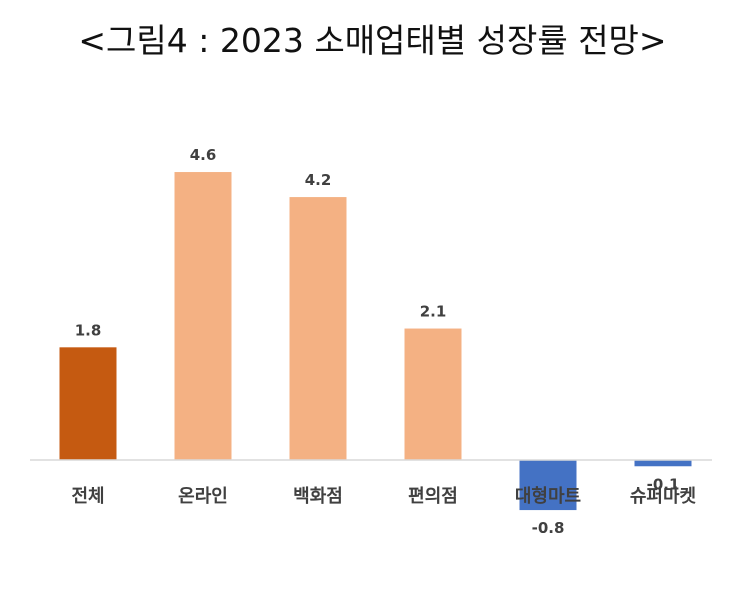  Describe the element at coordinates (548, 496) in the screenshot. I see `category-label: 대형마트` at that location.